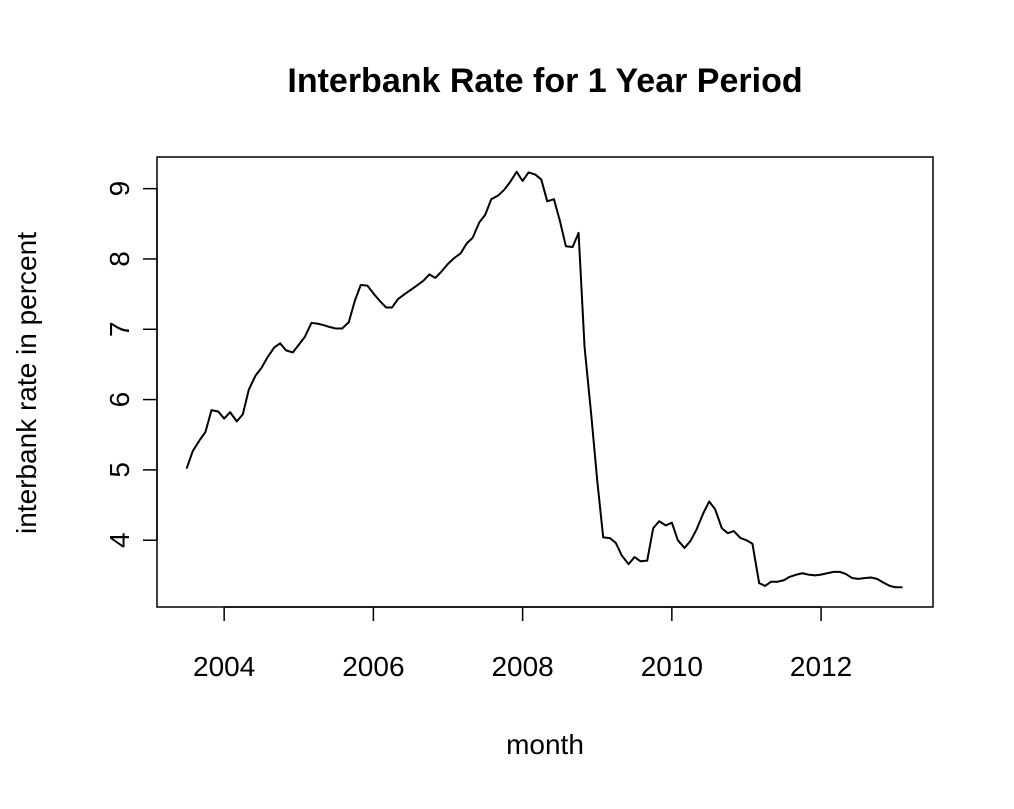 The height and width of the screenshot is (809, 1014). What do you see at coordinates (26, 383) in the screenshot?
I see `y-axis-label: interbank rate in percent` at bounding box center [26, 383].